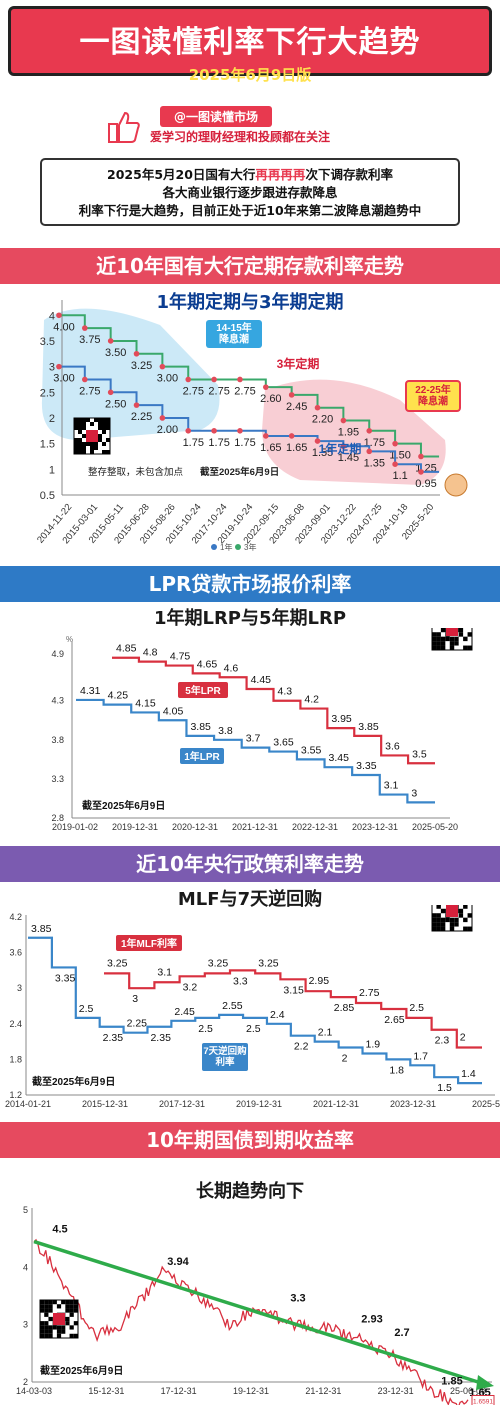 Image resolution: width=500 pixels, height=1405 pixels. What do you see at coordinates (226, 547) in the screenshot?
I see `legend-1y: 1年` at bounding box center [226, 547].